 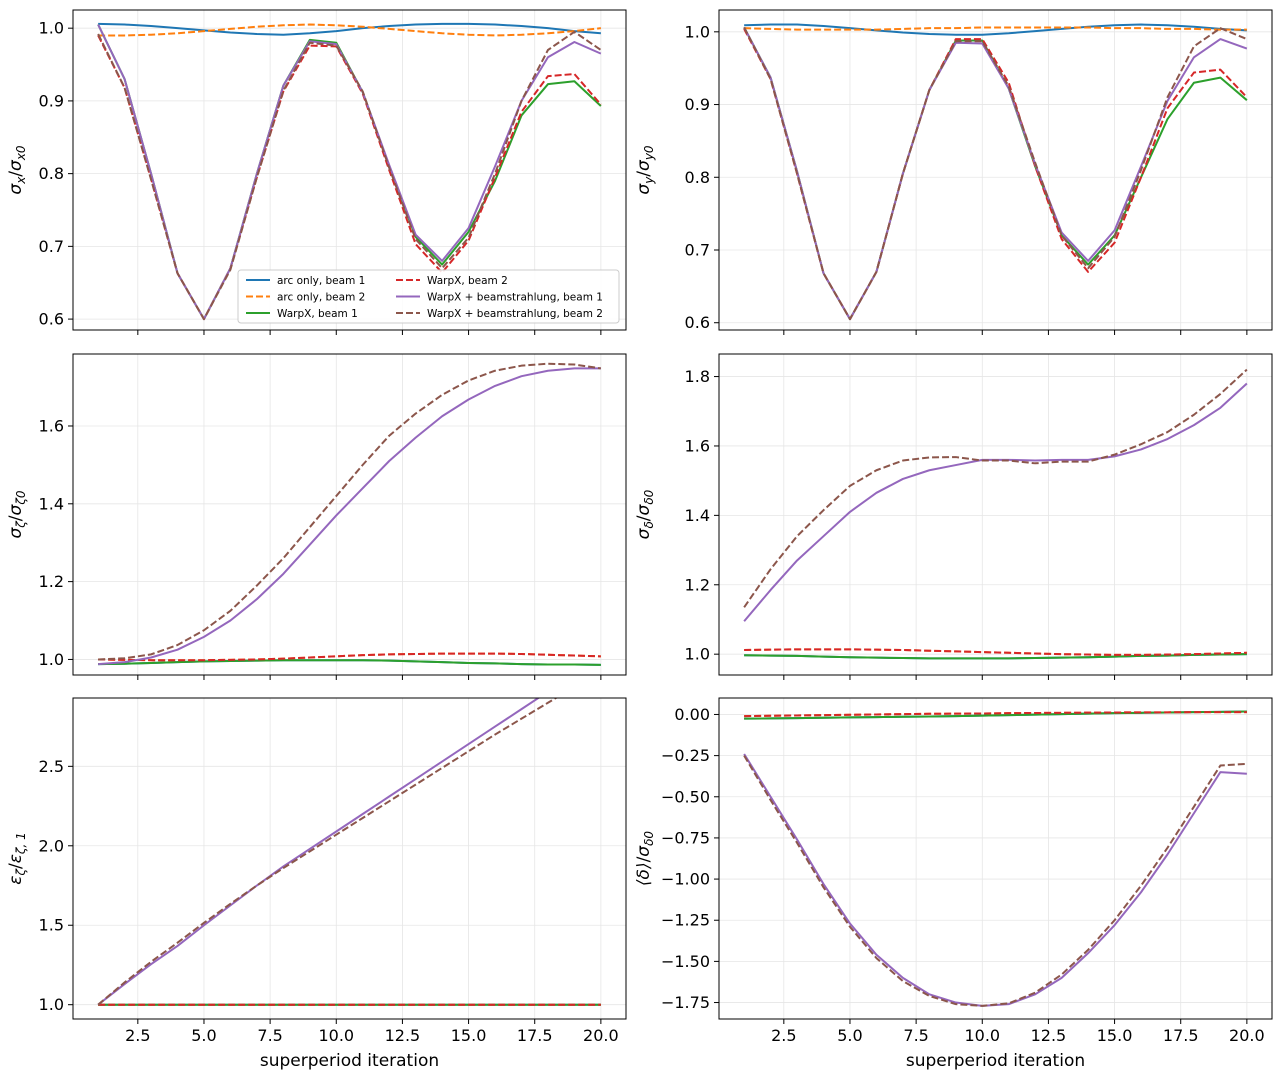 What do you see at coordinates (21, 153) in the screenshot?
I see `ylabel-den-sub: x0` at bounding box center [21, 153].